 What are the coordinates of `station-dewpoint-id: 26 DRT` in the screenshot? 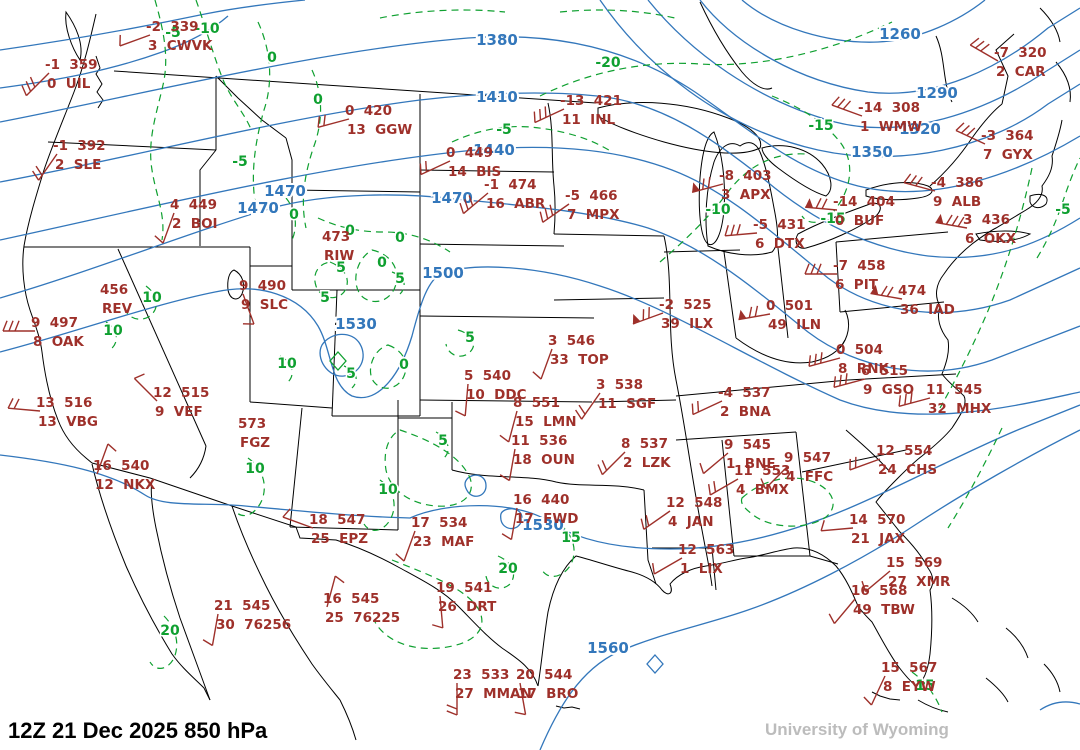 It's located at (467, 607).